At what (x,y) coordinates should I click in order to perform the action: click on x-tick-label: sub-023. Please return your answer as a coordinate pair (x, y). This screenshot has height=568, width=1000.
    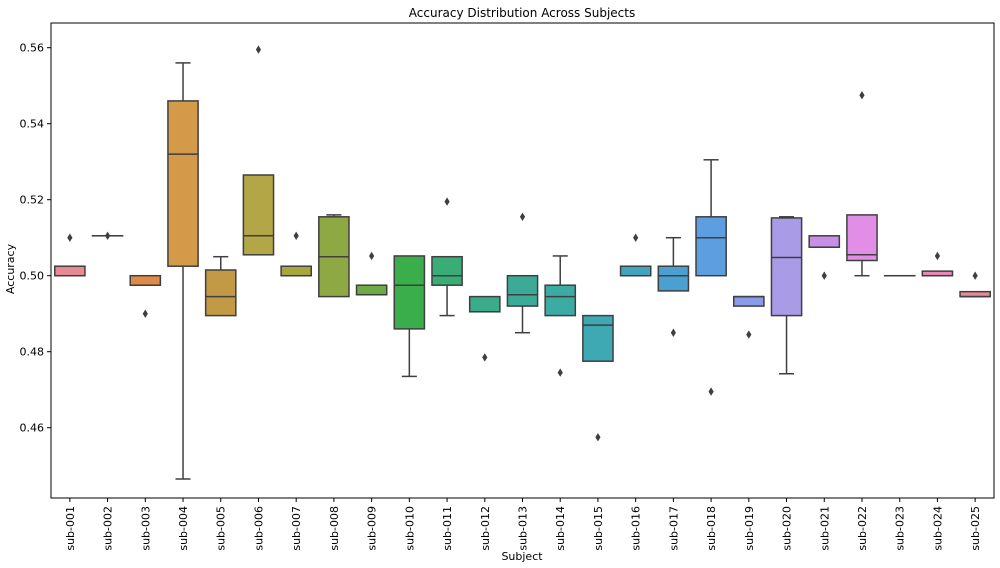
    Looking at the image, I should click on (900, 528).